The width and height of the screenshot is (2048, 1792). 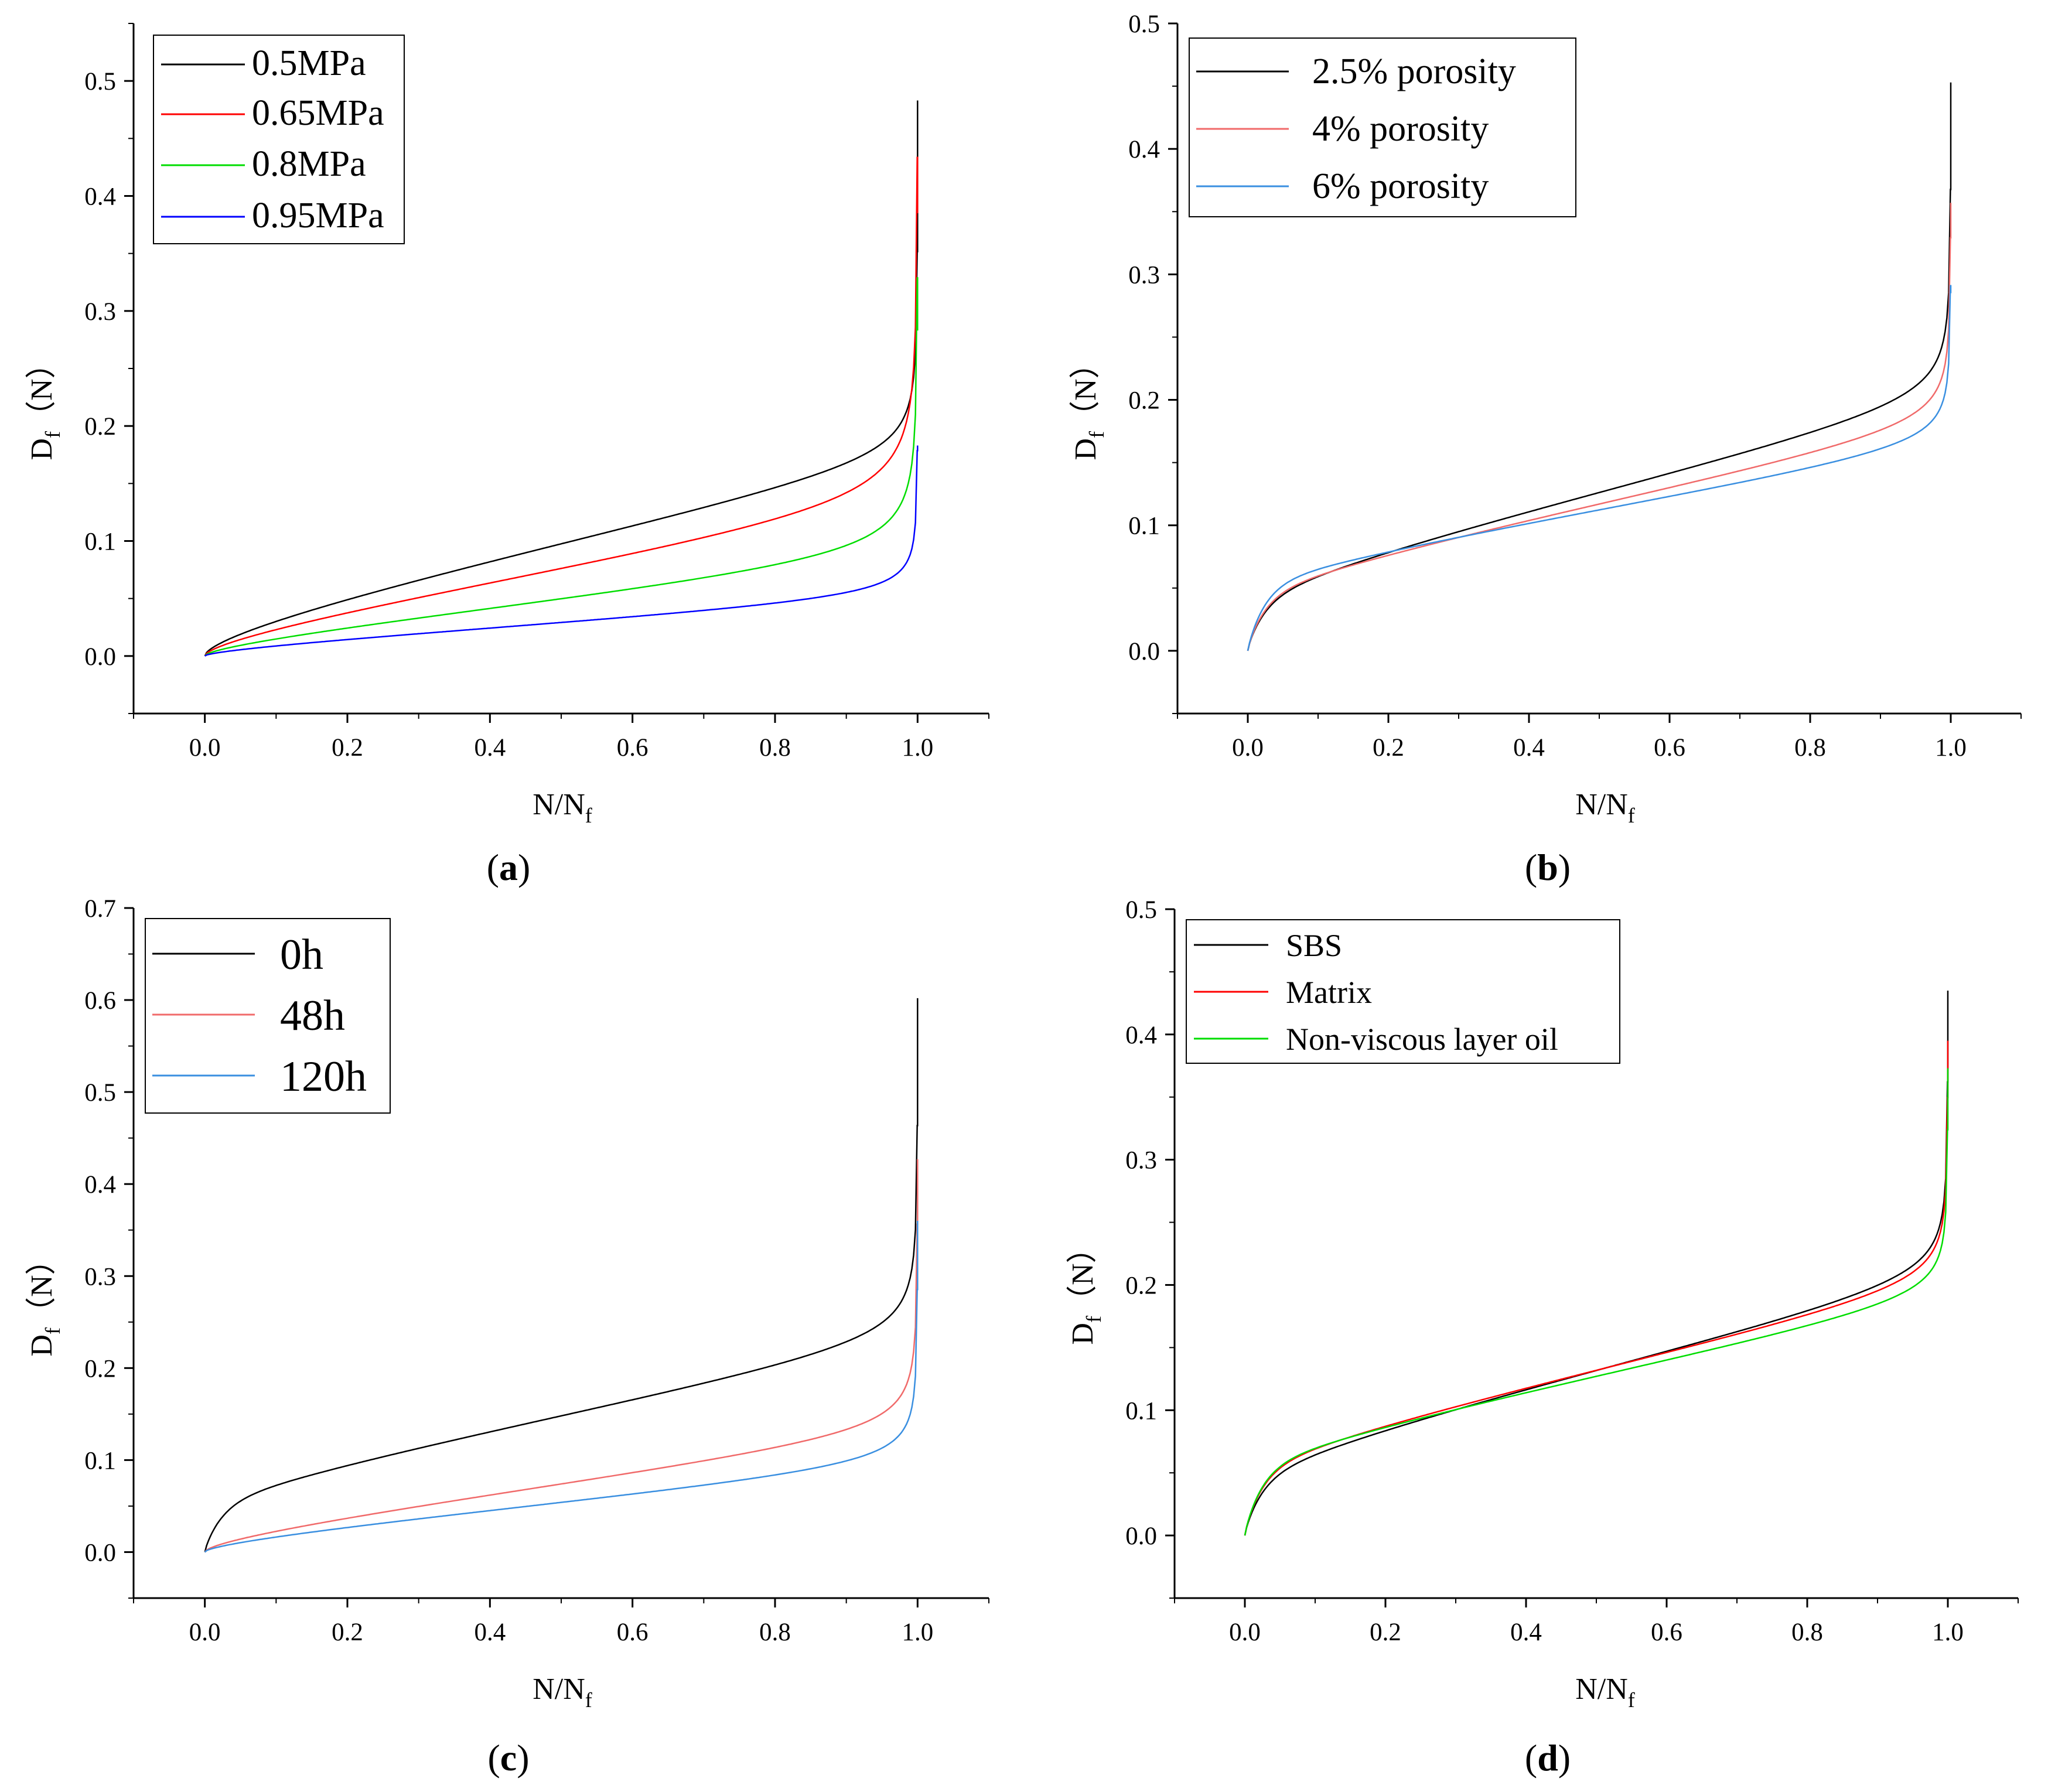 I want to click on y-tick-label-c-3: 0.3, so click(x=100, y=1277).